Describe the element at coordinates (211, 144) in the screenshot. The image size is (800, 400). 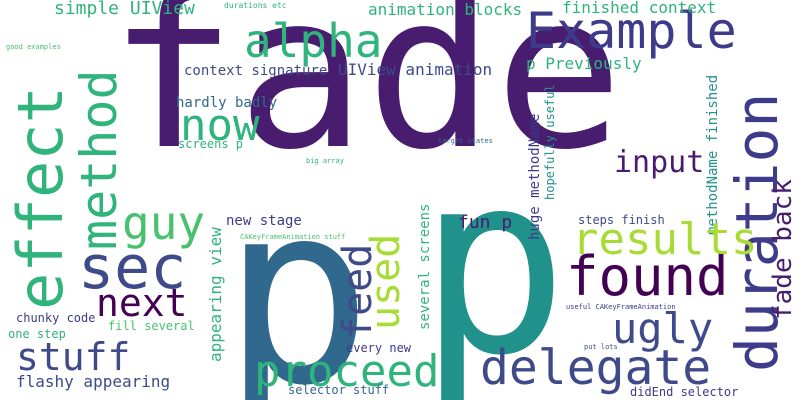
I see `word-screens-p: screens p` at that location.